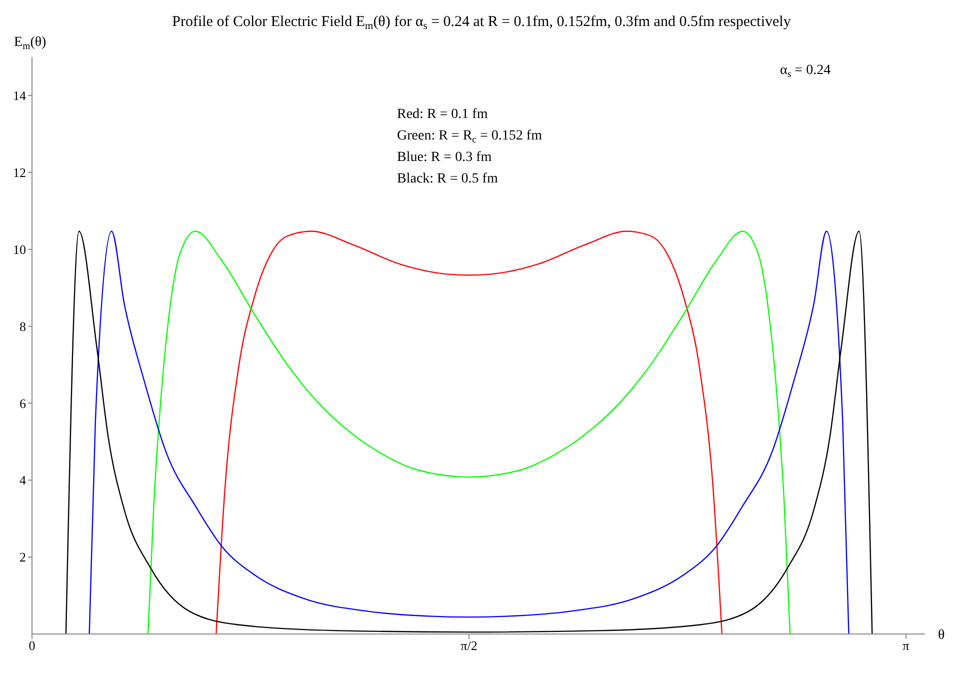 The height and width of the screenshot is (680, 963). I want to click on y-tick-label: 8, so click(23, 326).